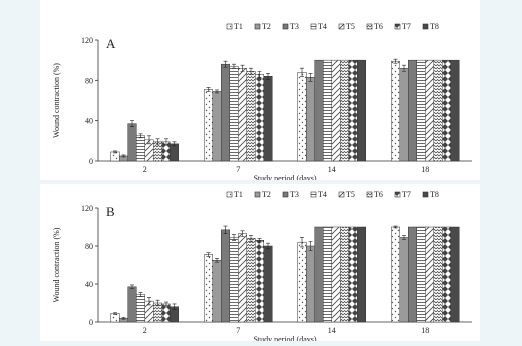 The height and width of the screenshot is (346, 522). I want to click on panel-label: A, so click(111, 43).